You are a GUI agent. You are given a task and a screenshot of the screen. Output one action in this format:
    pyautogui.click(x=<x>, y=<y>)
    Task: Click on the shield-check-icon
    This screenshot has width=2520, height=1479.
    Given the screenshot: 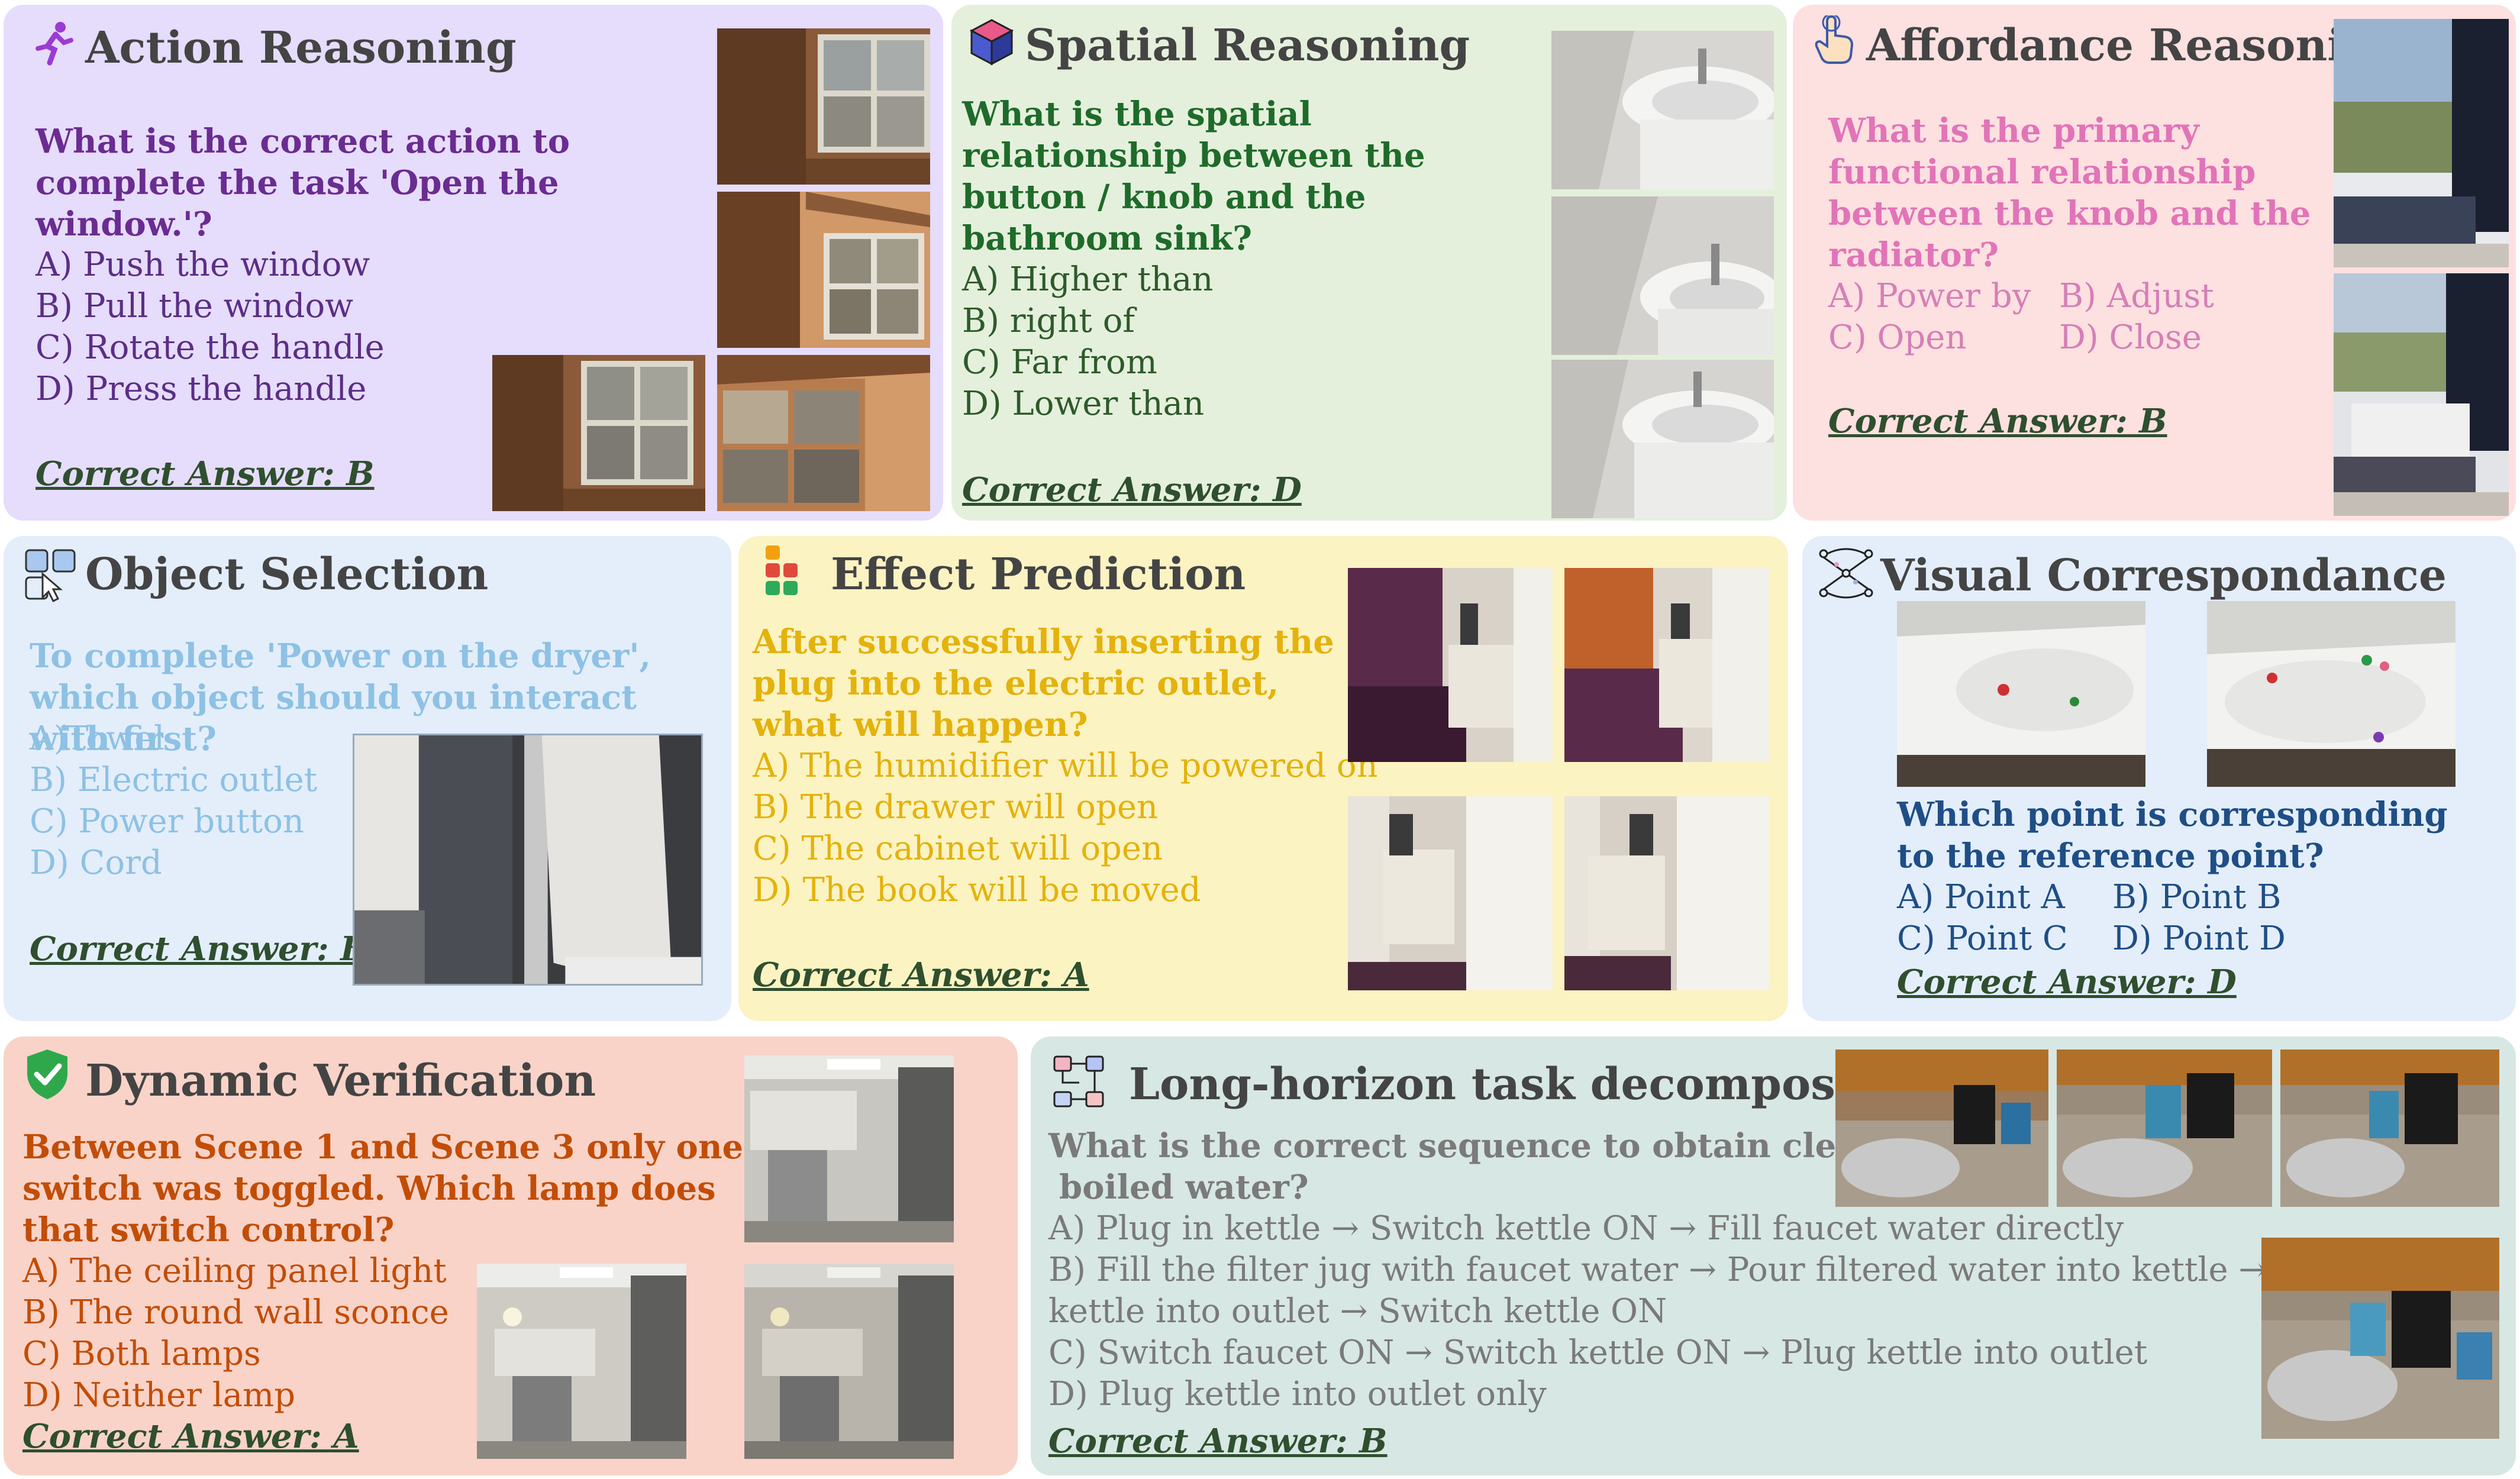 What is the action you would take?
    pyautogui.click(x=47, y=1074)
    